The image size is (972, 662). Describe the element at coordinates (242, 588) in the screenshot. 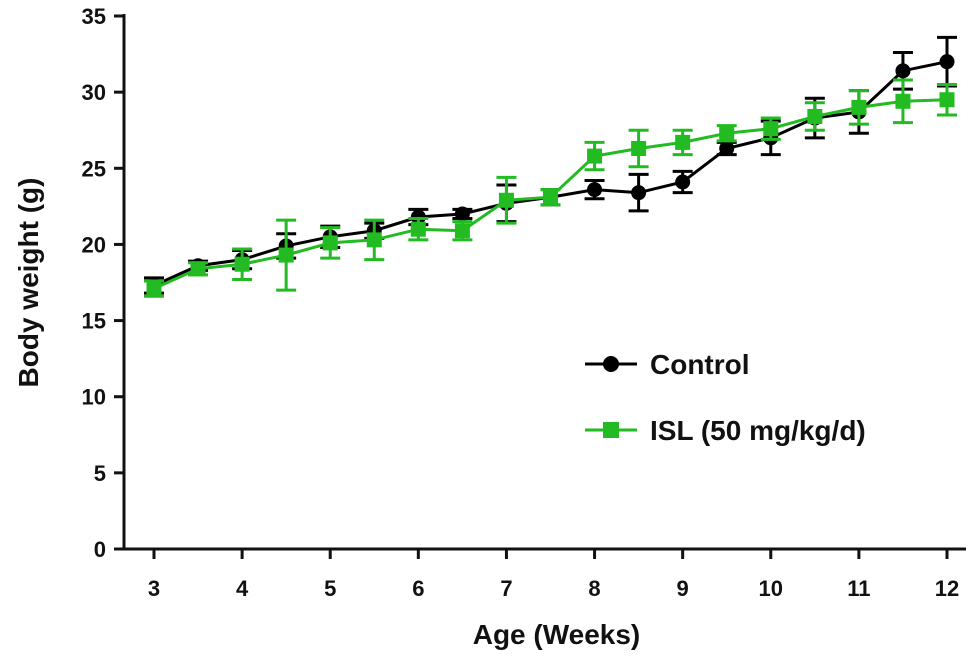

I see `x-tick-label: 4` at that location.